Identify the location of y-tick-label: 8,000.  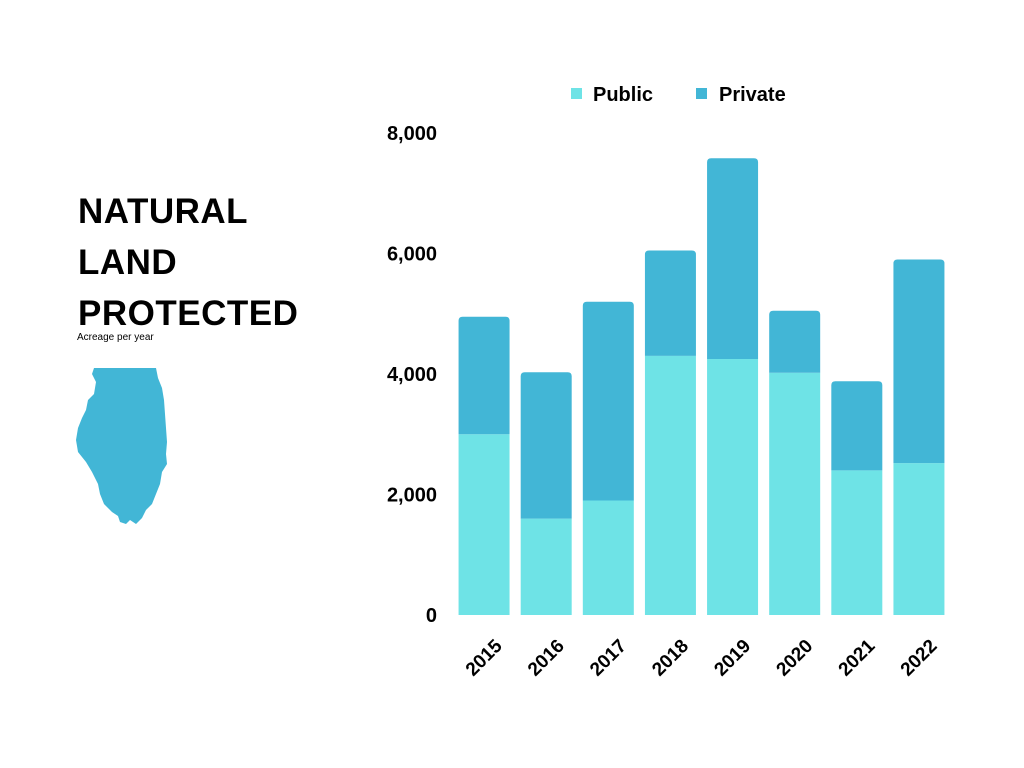
(412, 134).